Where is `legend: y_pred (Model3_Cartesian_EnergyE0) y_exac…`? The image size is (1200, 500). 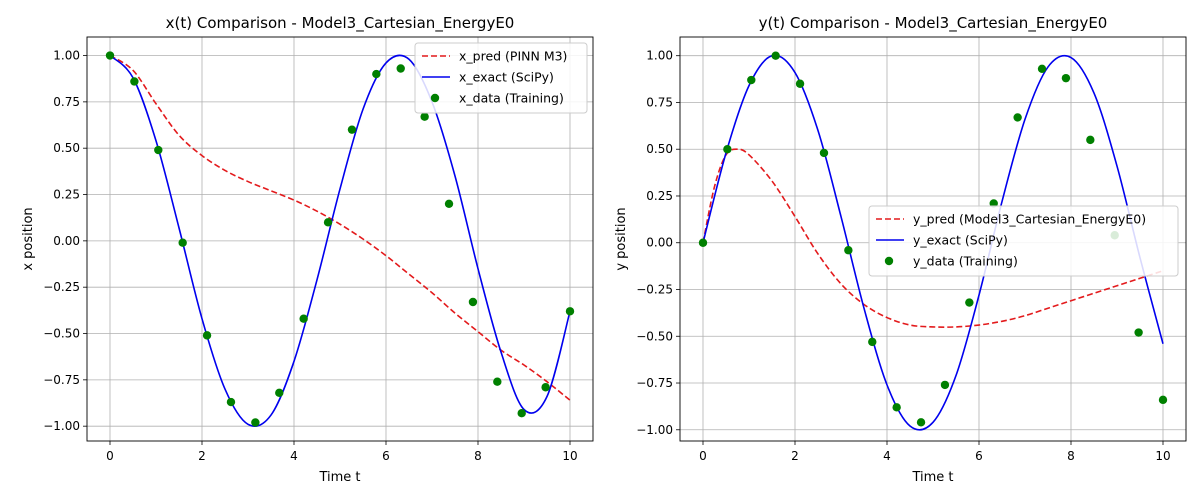
legend: y_pred (Model3_Cartesian_EnergyE0) y_exac… is located at coordinates (1023, 241).